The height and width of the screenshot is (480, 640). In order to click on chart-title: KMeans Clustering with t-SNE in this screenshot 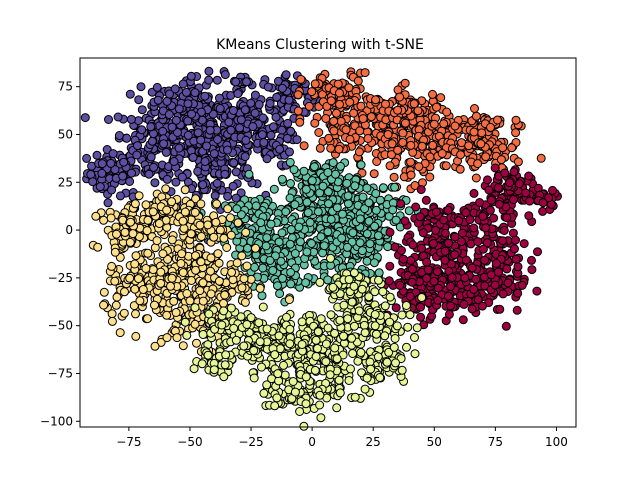, I will do `click(320, 45)`.